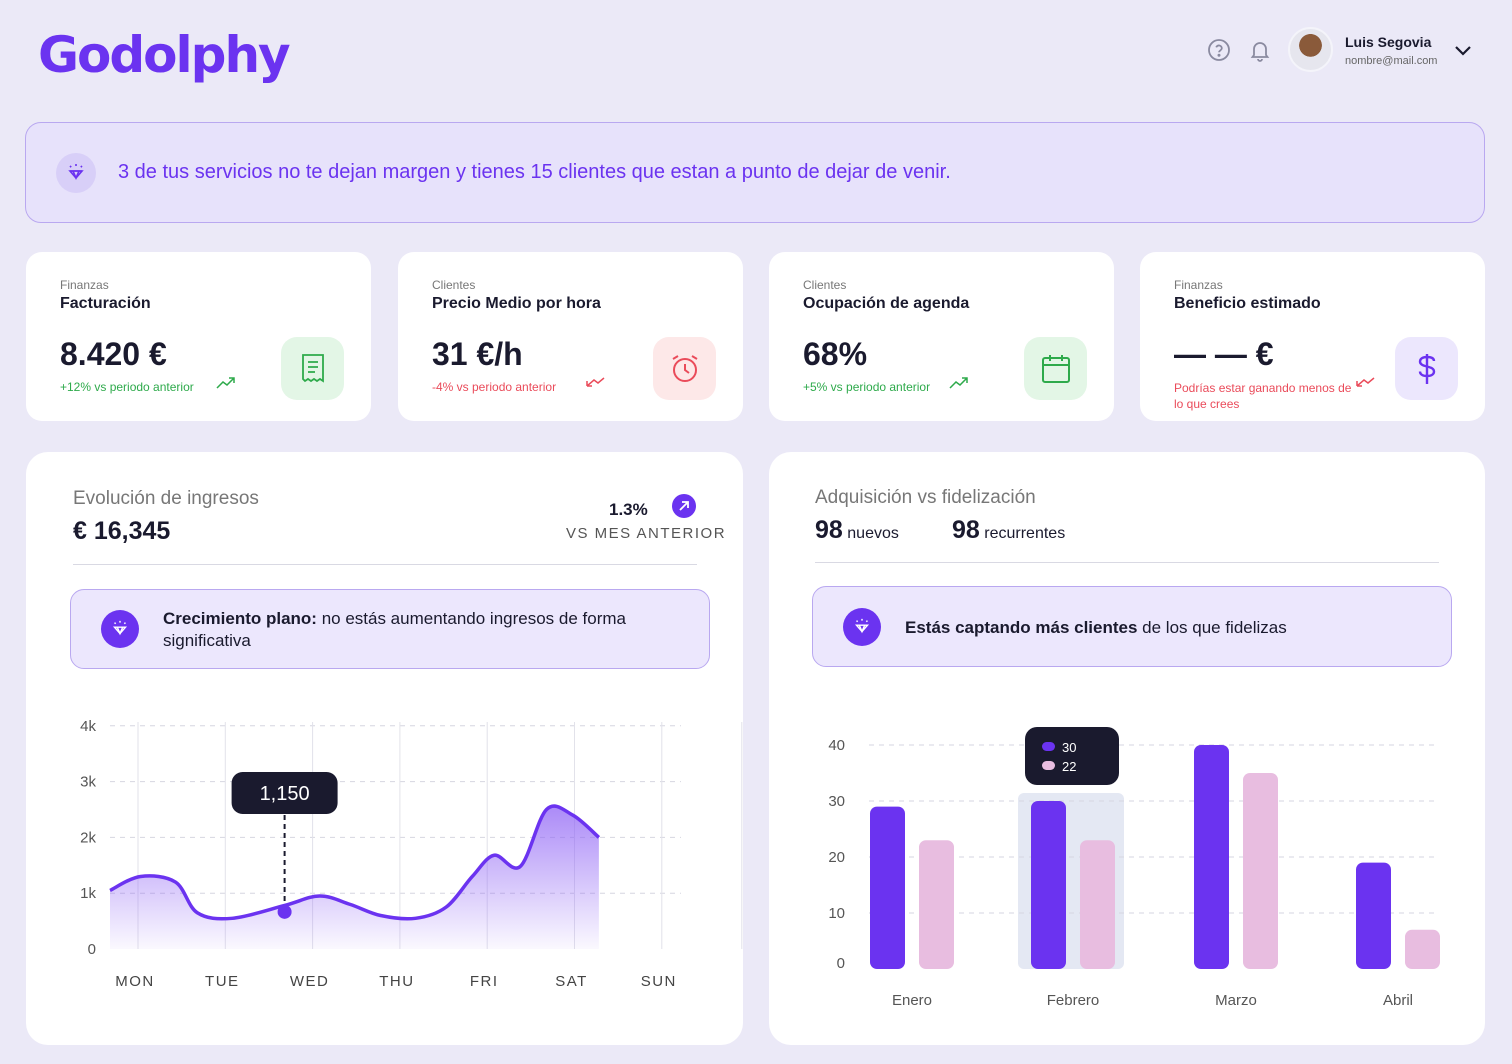 The image size is (1512, 1064). I want to click on income-change: 1.3%, so click(628, 509).